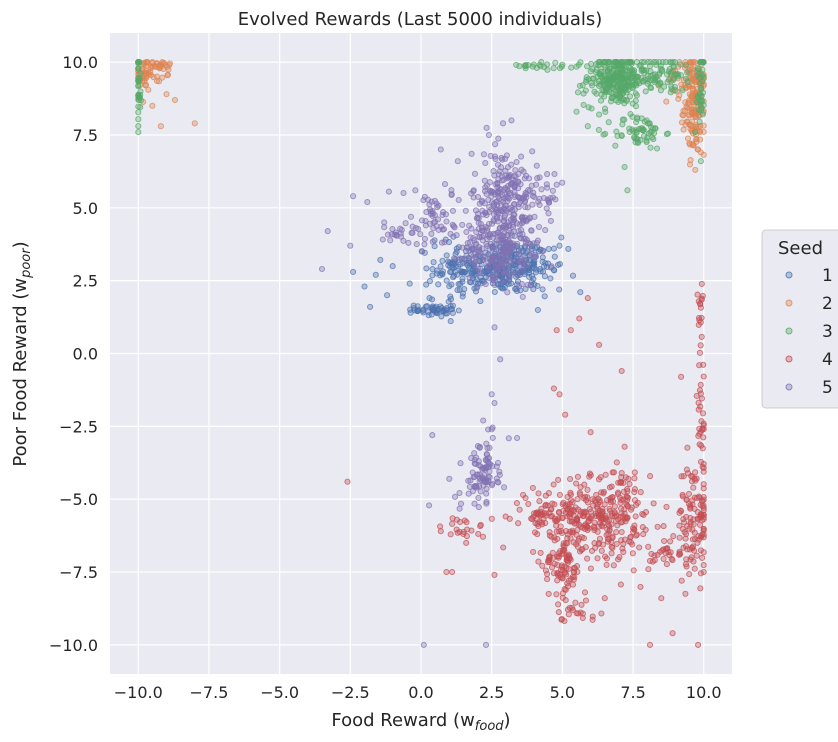 The width and height of the screenshot is (838, 742). I want to click on legend-label: 5, so click(827, 388).